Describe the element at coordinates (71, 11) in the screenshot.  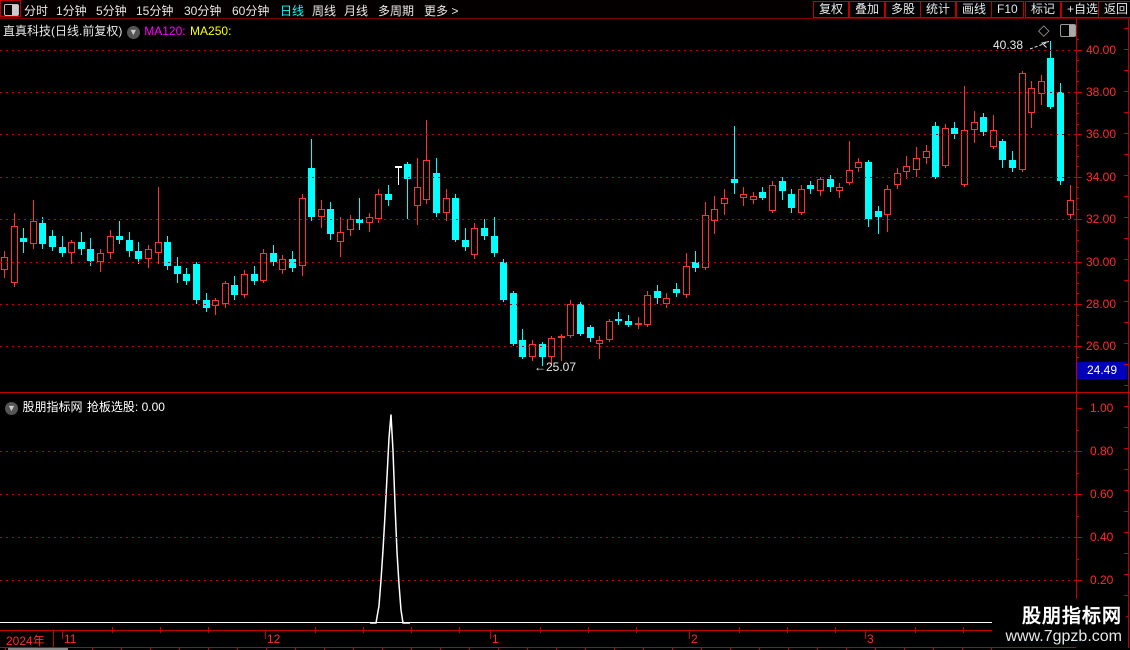
I see `menu-item-1分钟: 1分钟` at that location.